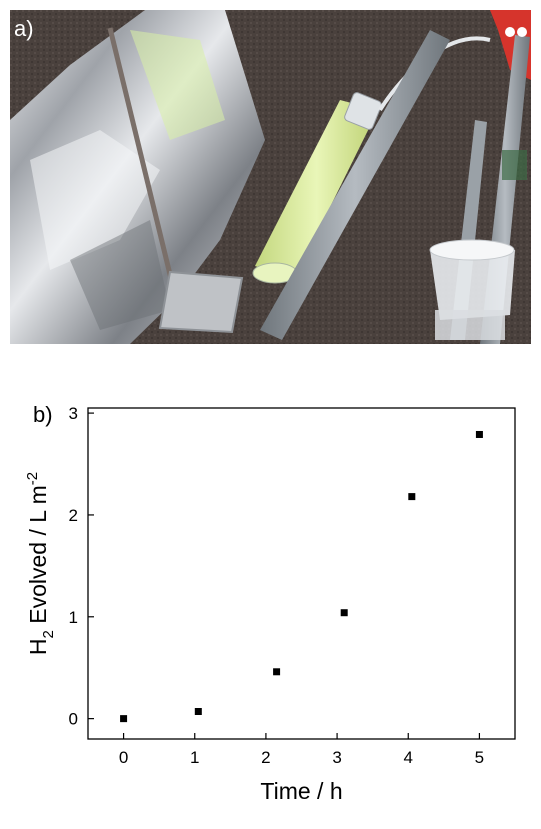 Image resolution: width=541 pixels, height=829 pixels. What do you see at coordinates (408, 757) in the screenshot?
I see `x-tick-label: 4` at bounding box center [408, 757].